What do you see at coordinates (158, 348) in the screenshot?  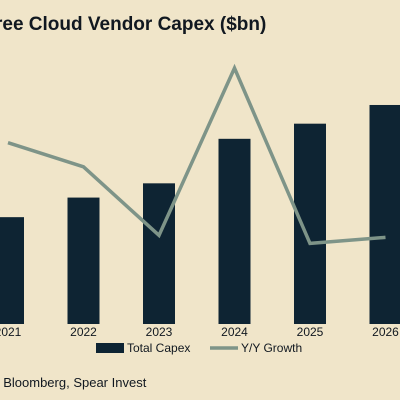 I see `legend-label-total-capex: Total Capex` at bounding box center [158, 348].